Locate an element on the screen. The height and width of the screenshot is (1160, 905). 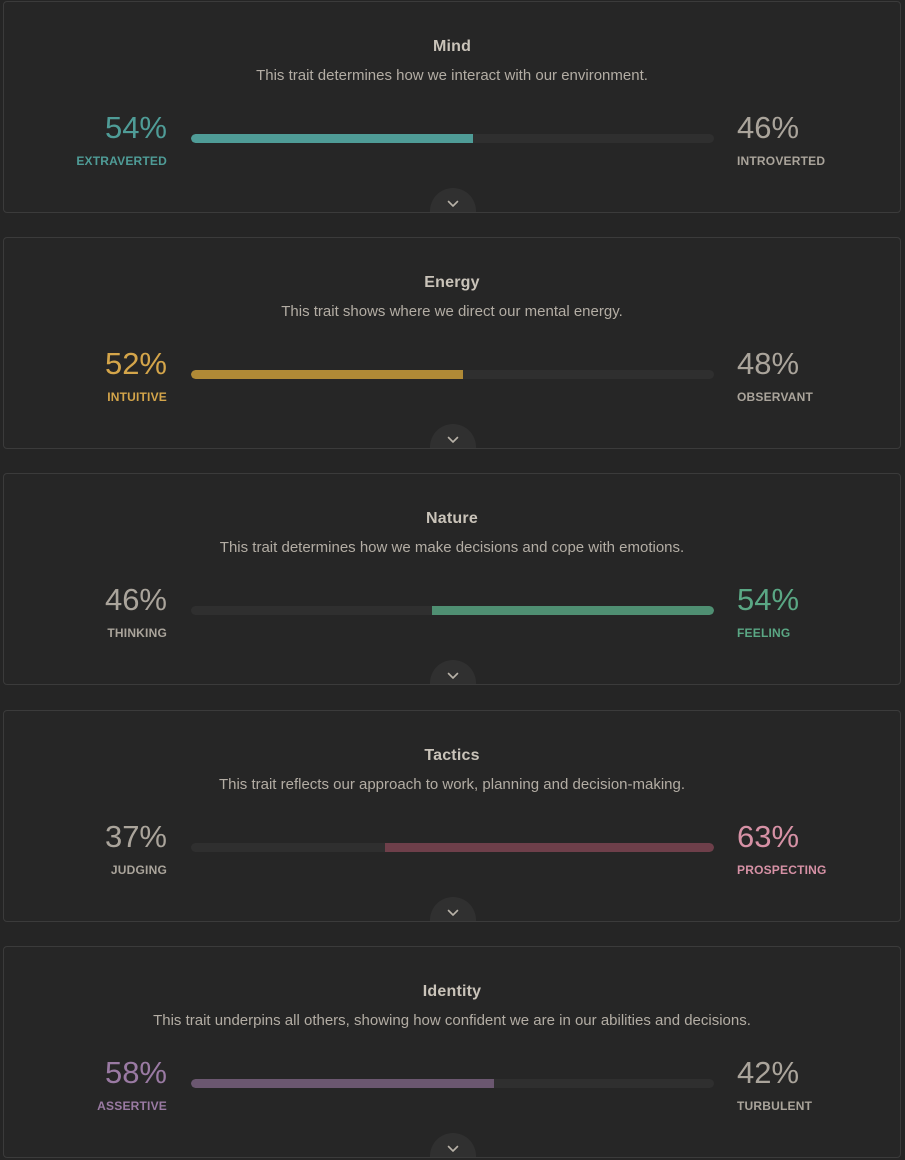
trait-title: Energy is located at coordinates (452, 282).